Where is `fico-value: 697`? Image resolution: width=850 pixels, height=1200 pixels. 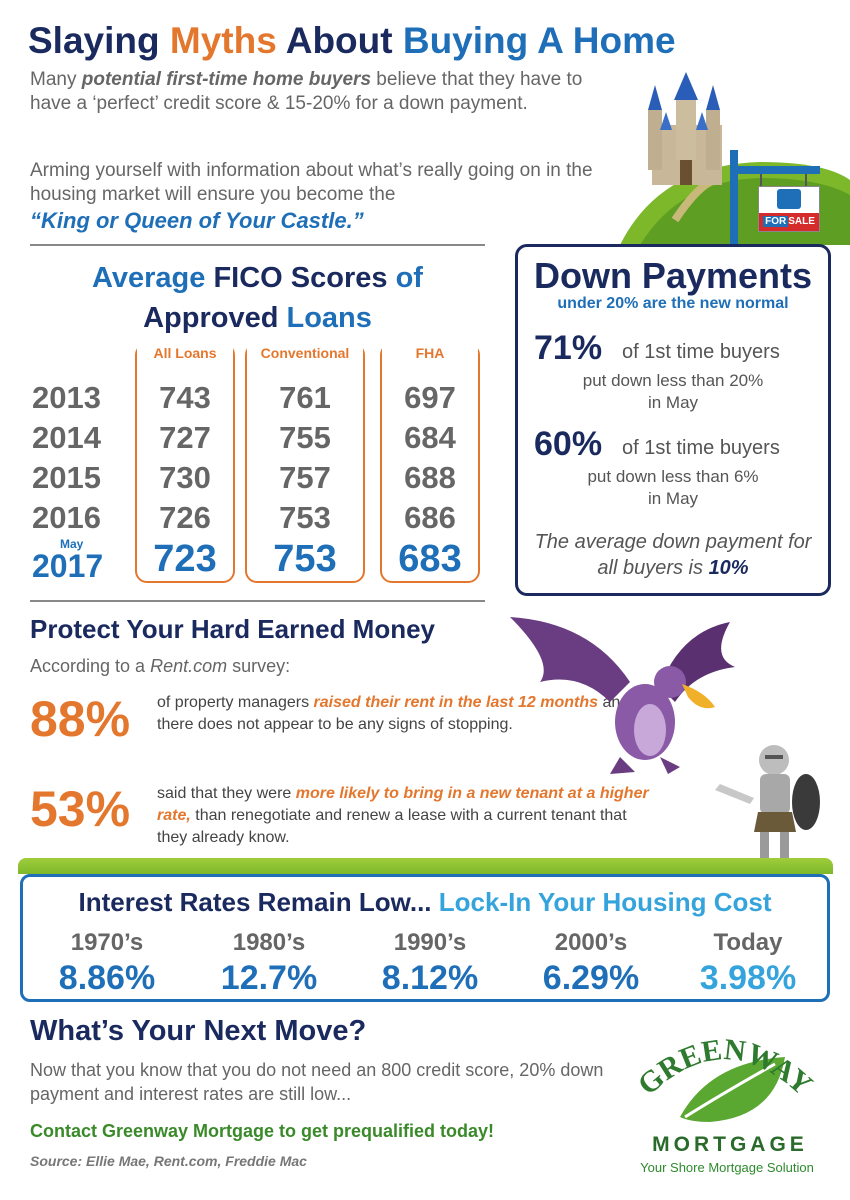 fico-value: 697 is located at coordinates (430, 397).